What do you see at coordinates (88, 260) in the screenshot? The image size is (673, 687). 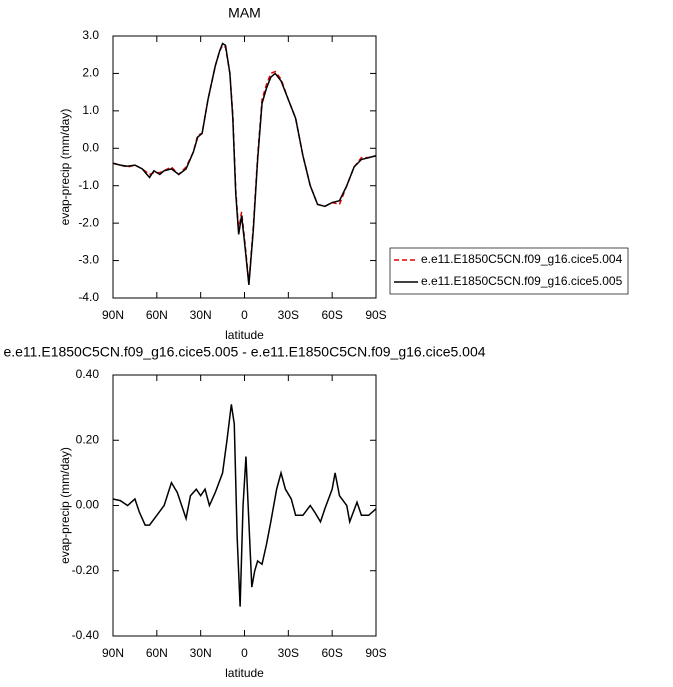 I see `y-tick-label: -3.0` at bounding box center [88, 260].